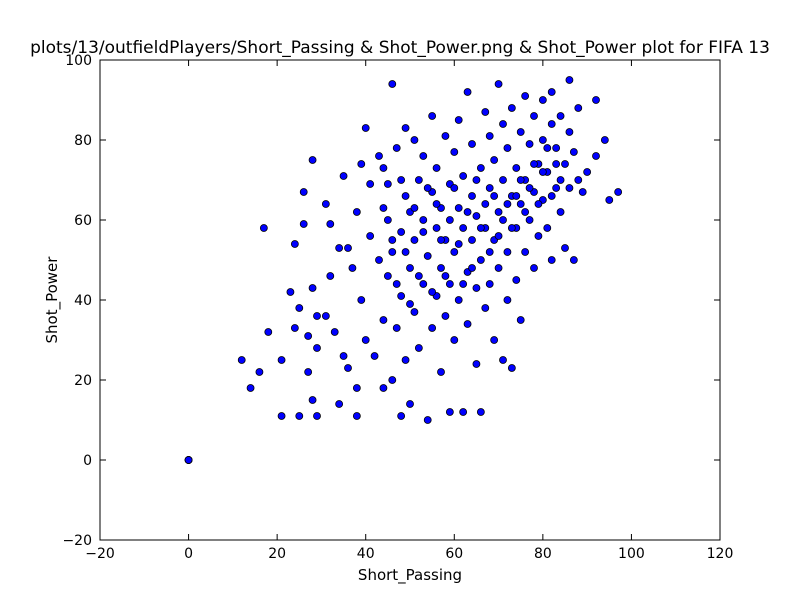 The width and height of the screenshot is (800, 604). I want to click on y-tick-label: 20, so click(83, 381).